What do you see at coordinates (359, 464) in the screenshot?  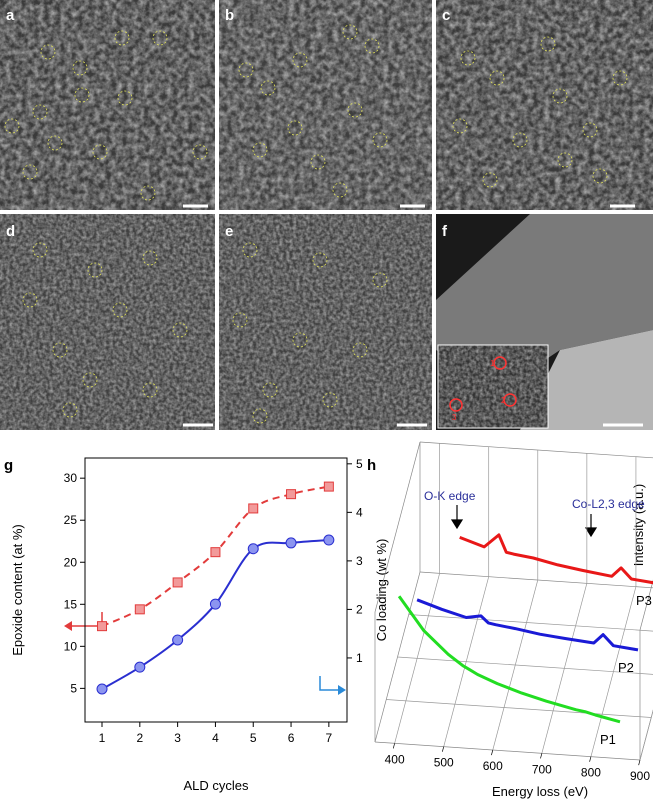 I see `y2-tick-label: 5` at bounding box center [359, 464].